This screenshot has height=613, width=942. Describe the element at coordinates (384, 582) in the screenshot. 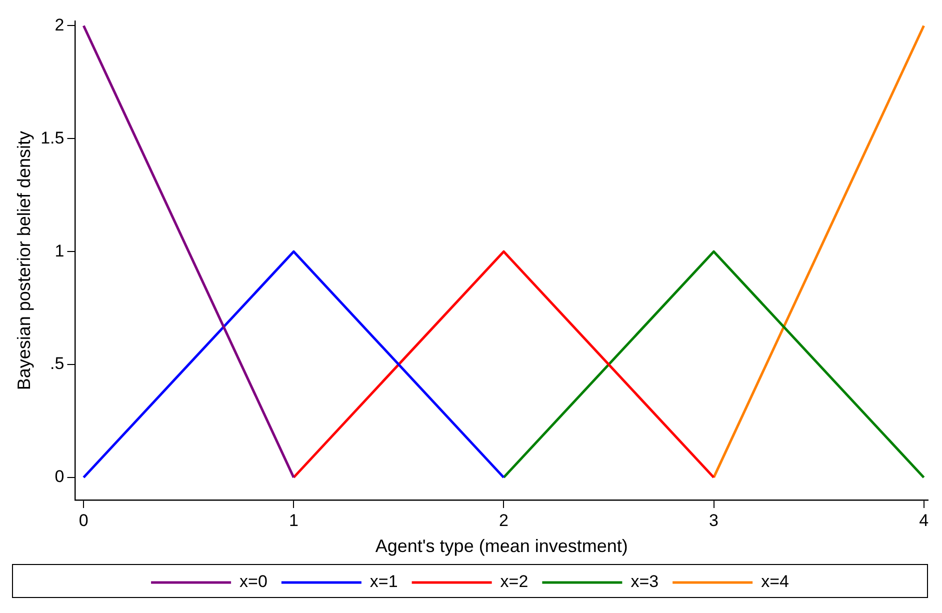

I see `legend-label: x=1` at that location.